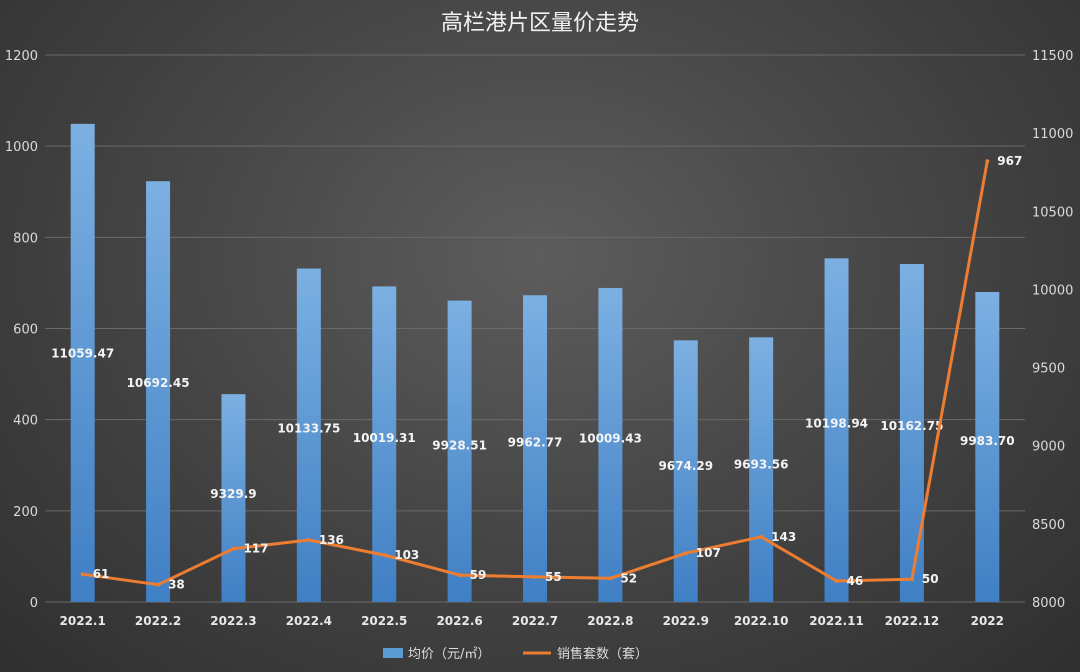 The width and height of the screenshot is (1080, 672). Describe the element at coordinates (82, 353) in the screenshot. I see `price-data-label: 11059.47` at that location.